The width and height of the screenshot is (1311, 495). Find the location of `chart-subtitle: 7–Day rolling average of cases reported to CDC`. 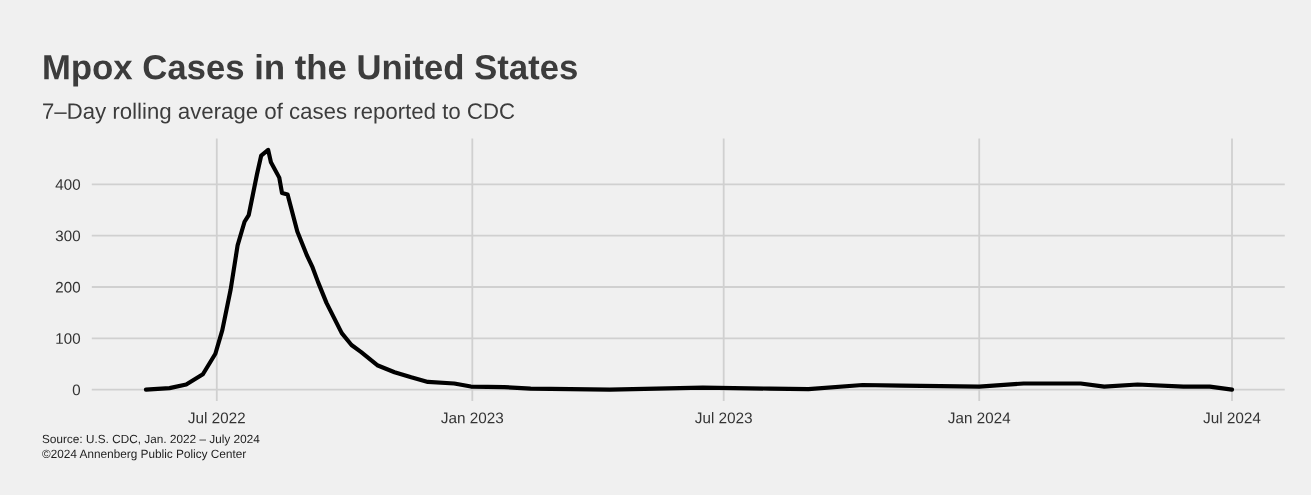

chart-subtitle: 7–Day rolling average of cases reported to CDC is located at coordinates (279, 113).